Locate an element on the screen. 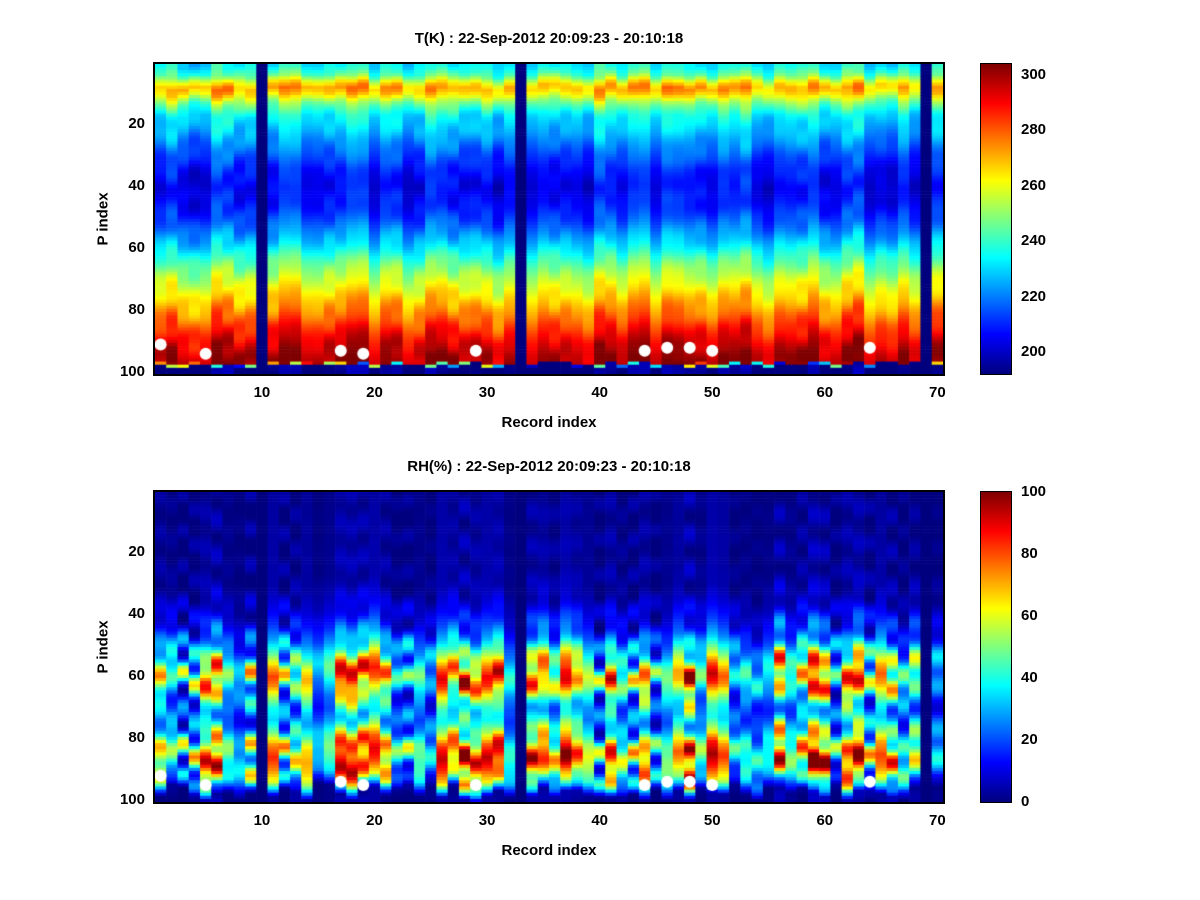 This screenshot has width=1200, height=900. humidity-colorbar-canvas is located at coordinates (996, 647).